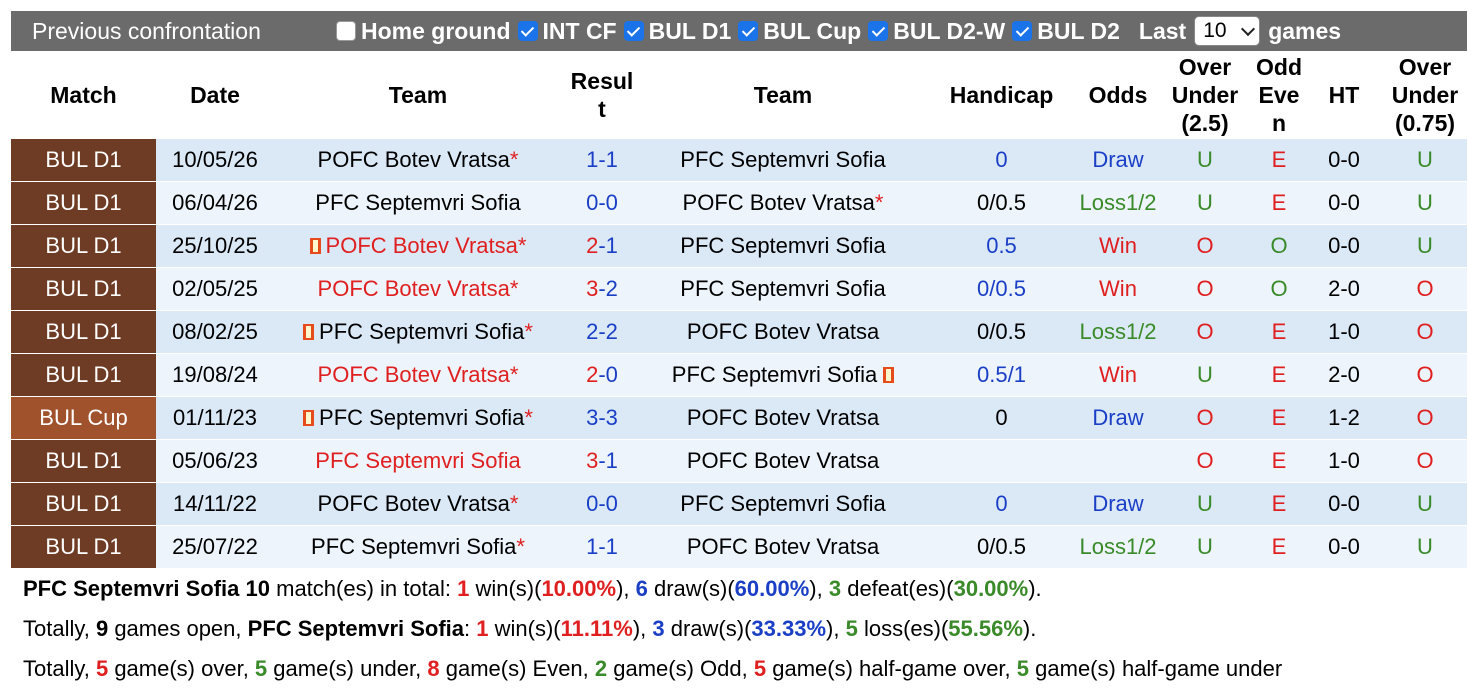  What do you see at coordinates (215, 461) in the screenshot?
I see `date-cell: 05/06/23` at bounding box center [215, 461].